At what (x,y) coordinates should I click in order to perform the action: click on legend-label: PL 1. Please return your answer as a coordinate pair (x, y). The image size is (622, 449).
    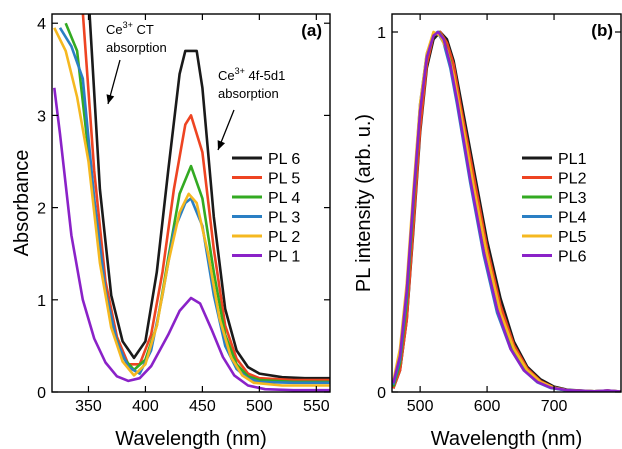
    Looking at the image, I should click on (284, 257).